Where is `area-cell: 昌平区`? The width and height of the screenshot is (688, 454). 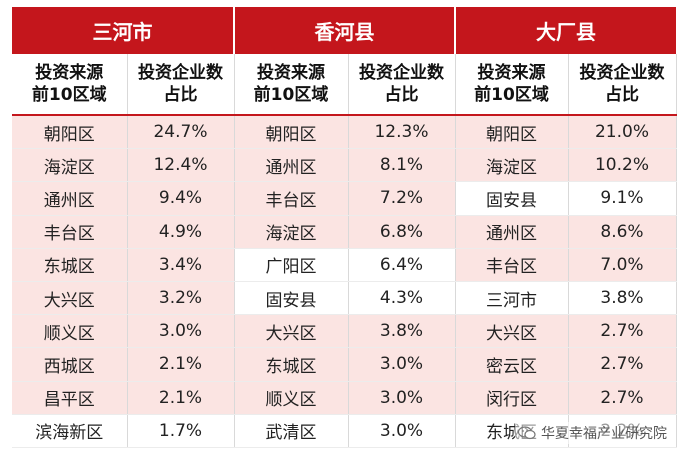 area-cell: 昌平区 is located at coordinates (70, 398).